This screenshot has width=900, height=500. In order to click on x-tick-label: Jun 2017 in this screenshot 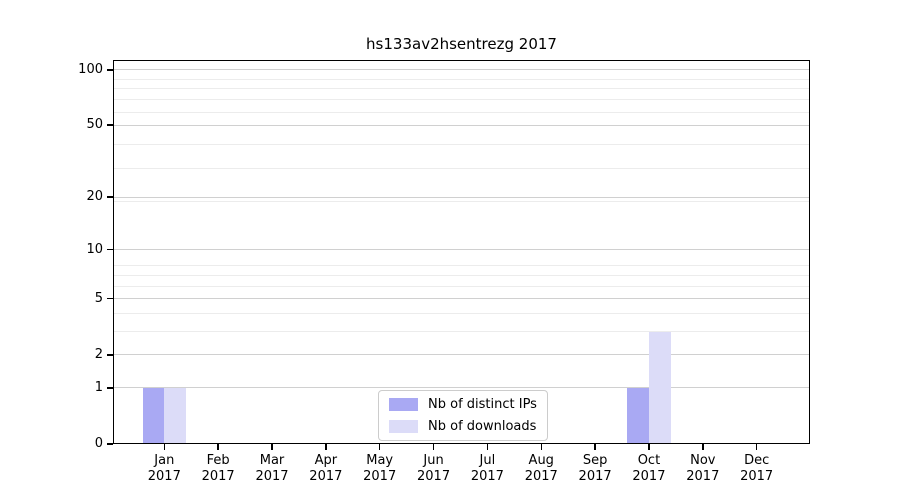, I will do `click(434, 468)`.